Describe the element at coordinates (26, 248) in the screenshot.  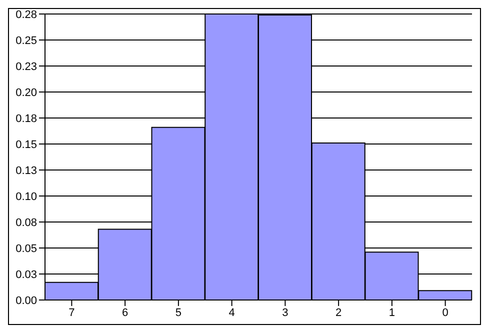
I see `y-tick-label: 0.05` at that location.